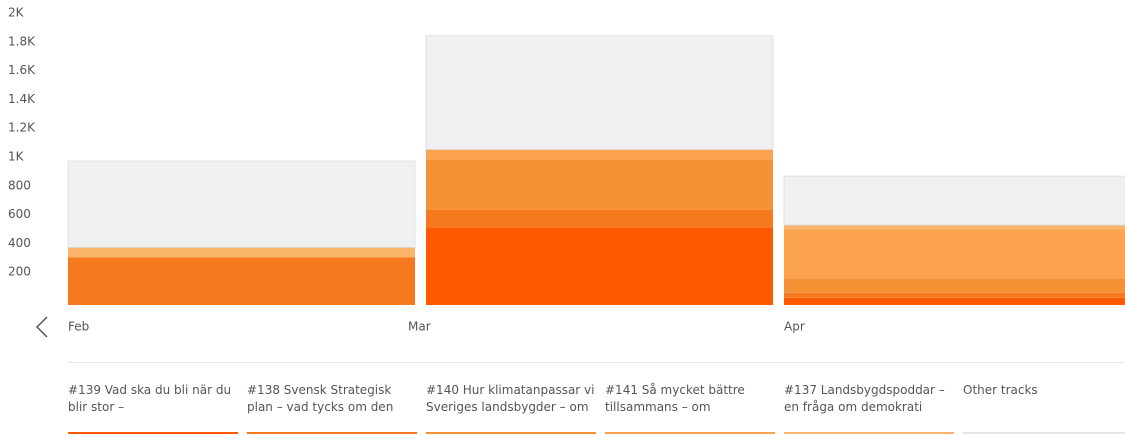  I want to click on prev-arrow, so click(41, 327).